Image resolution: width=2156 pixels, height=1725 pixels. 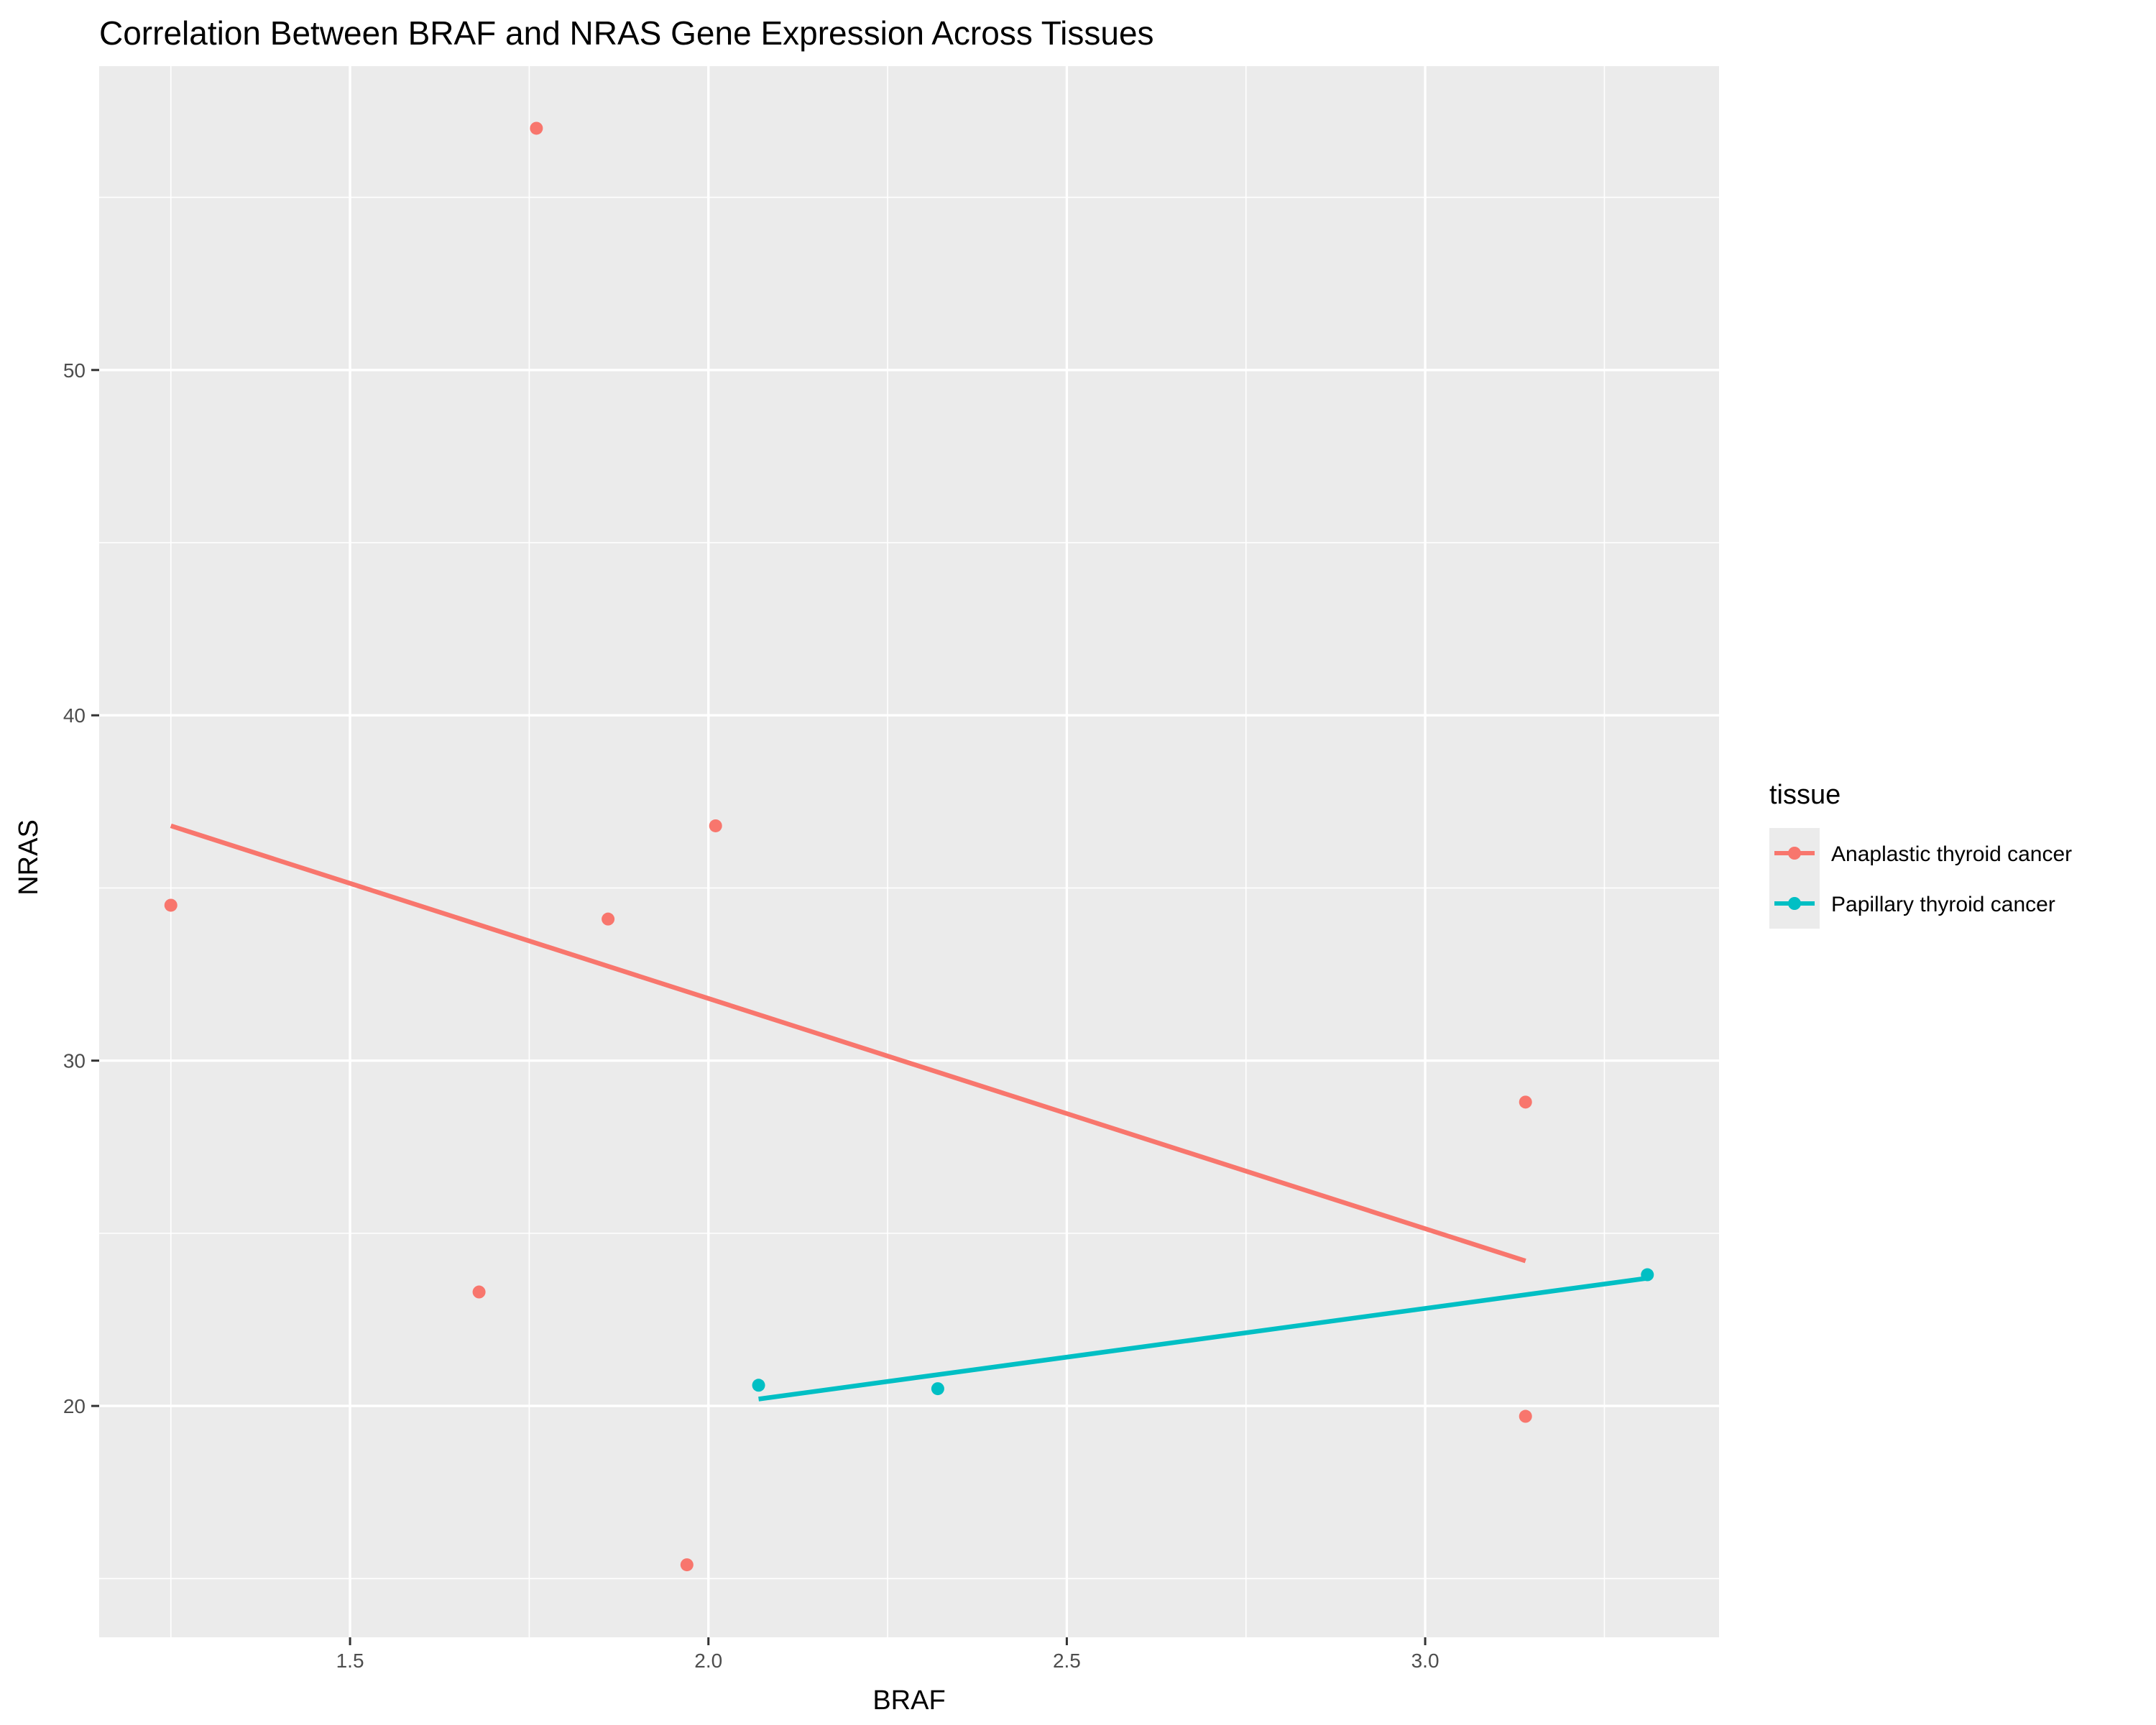 What do you see at coordinates (81, 888) in the screenshot?
I see `y-axis: 20 30 40 50` at bounding box center [81, 888].